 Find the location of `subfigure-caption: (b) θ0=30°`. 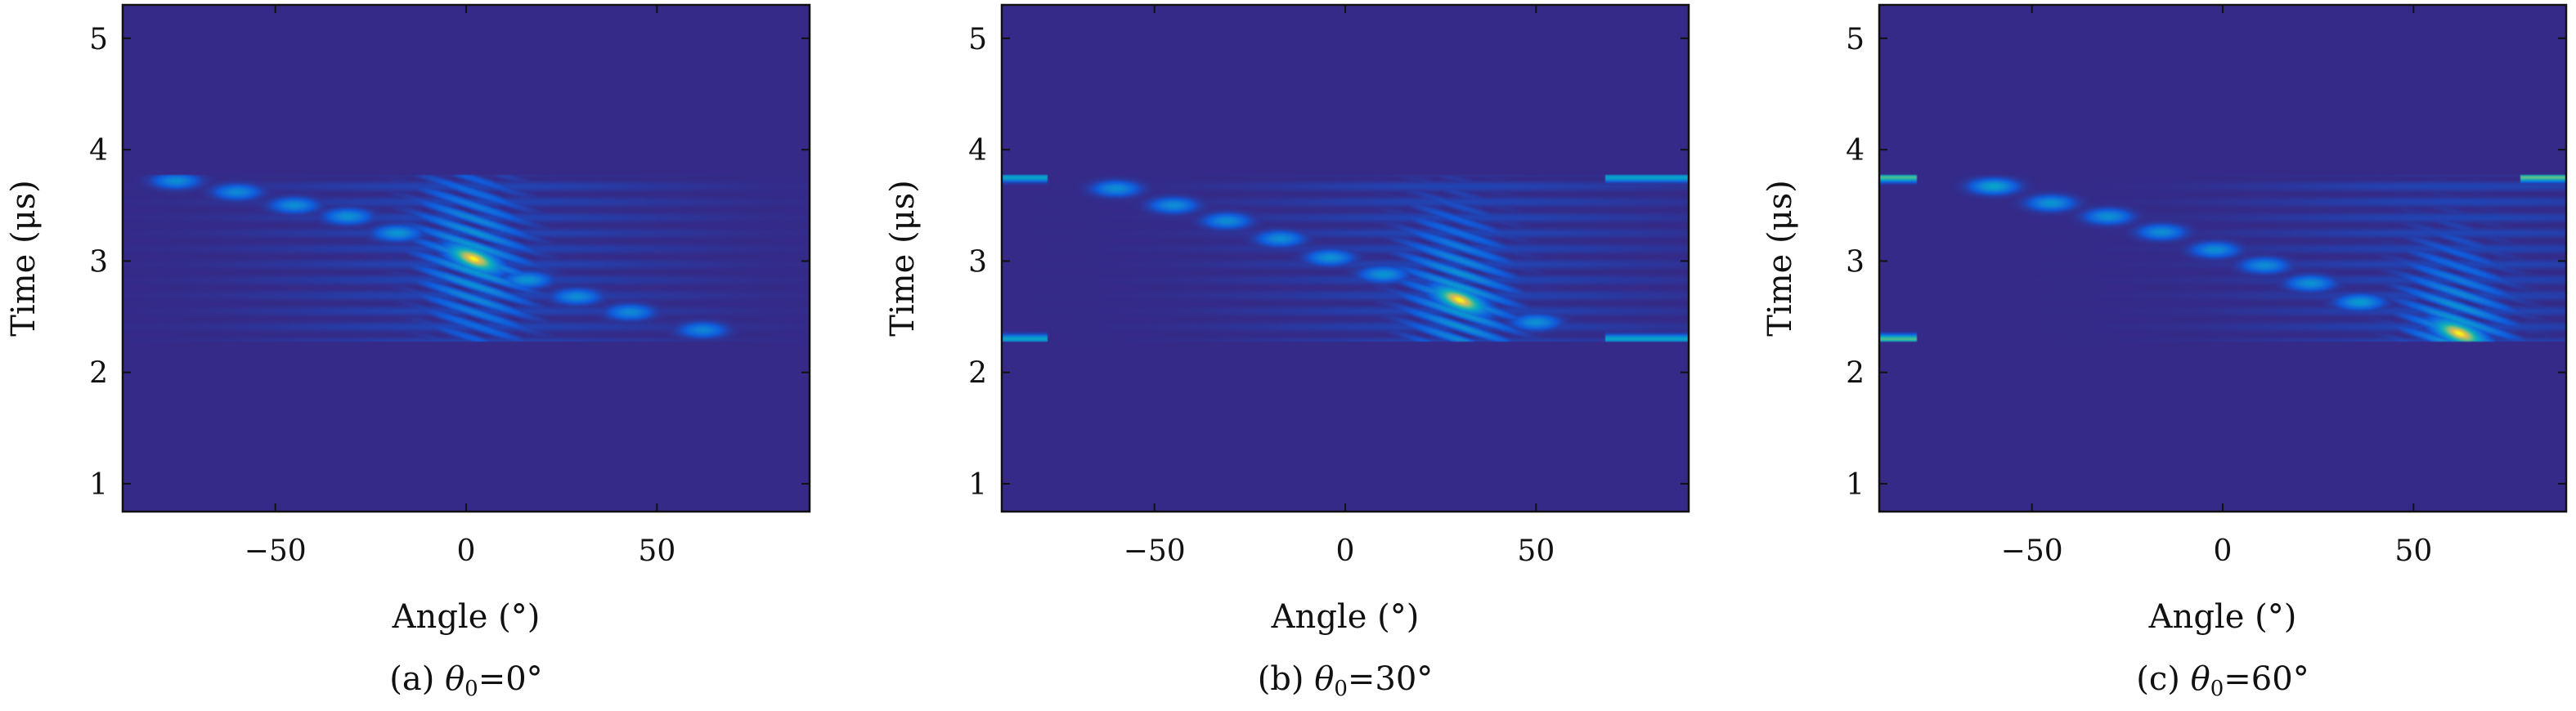

subfigure-caption: (b) θ0=30° is located at coordinates (1346, 680).